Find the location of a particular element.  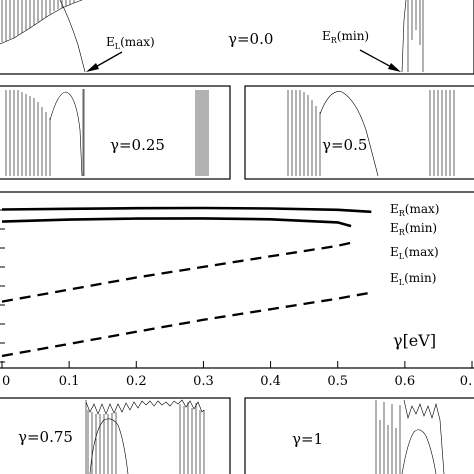

panel-top-spectrum-right is located at coordinates (412, 36).